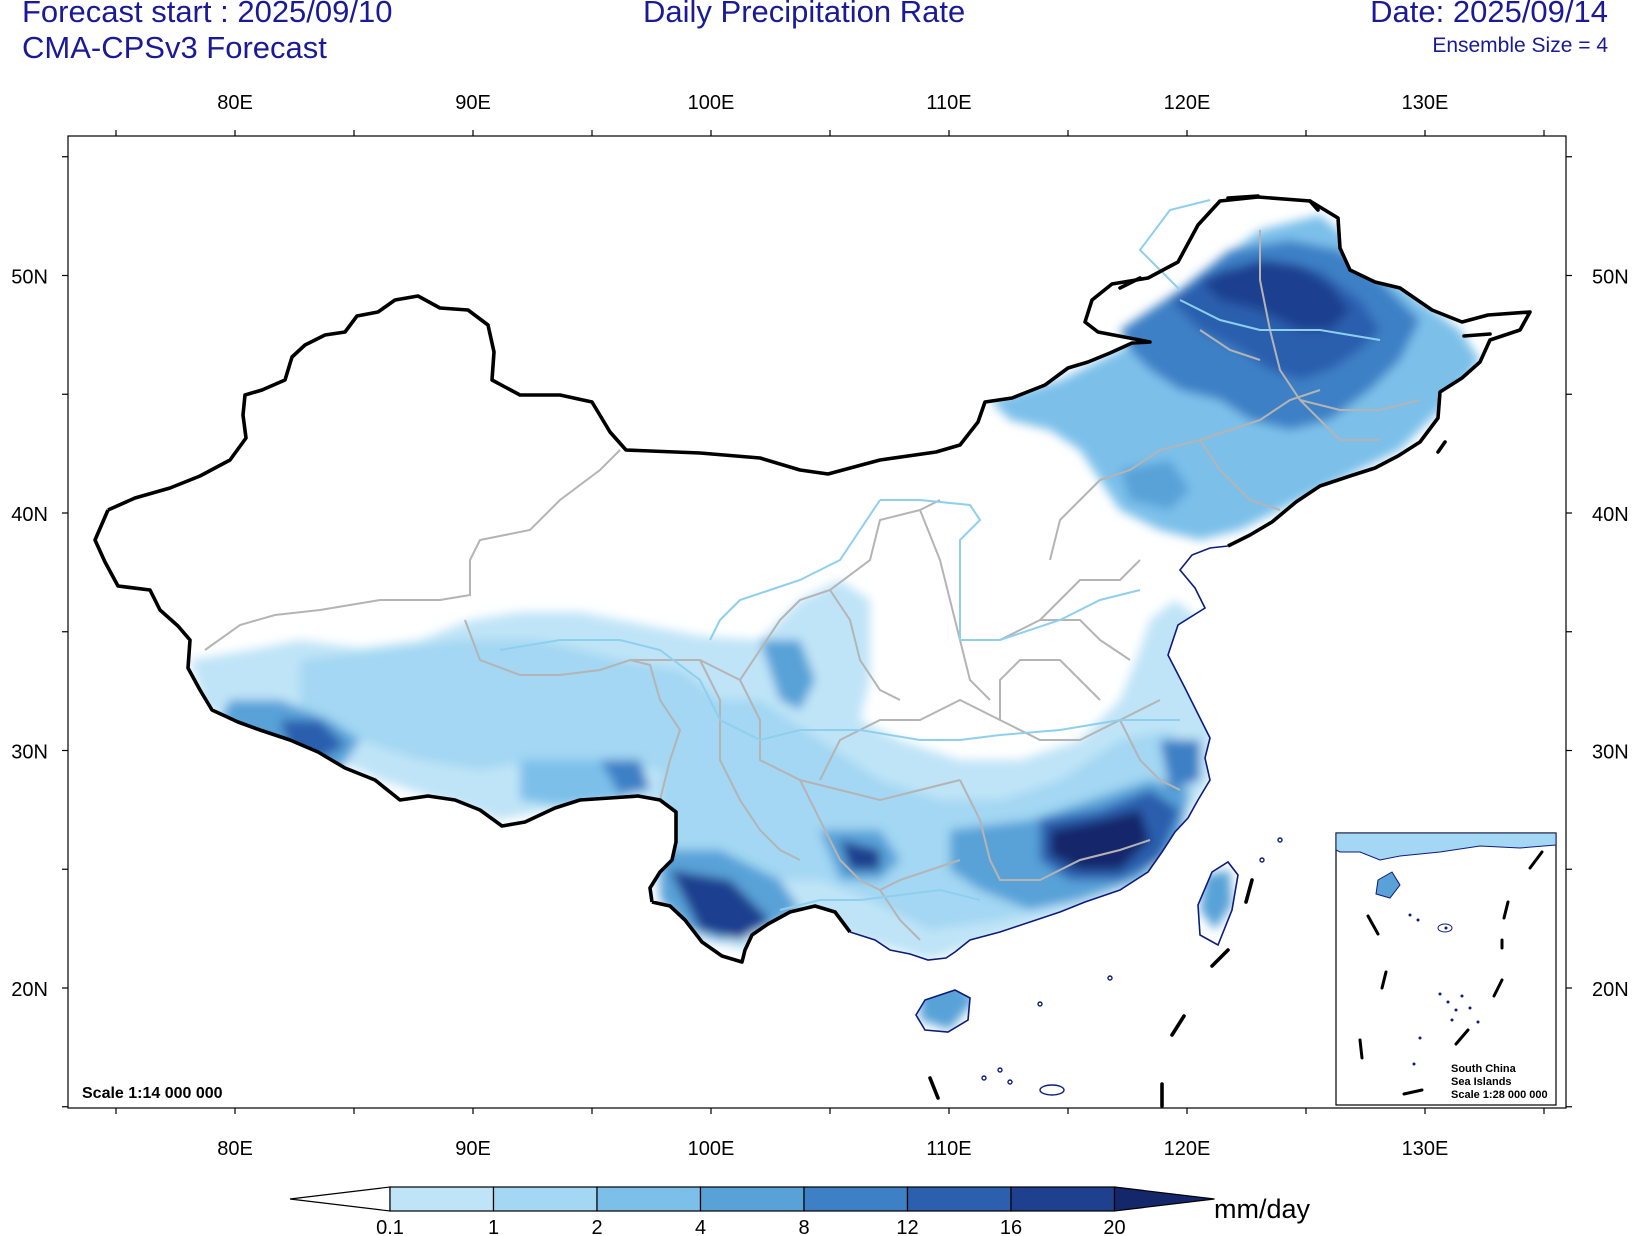 The image size is (1632, 1236). I want to click on lat-label-right: 30N, so click(1610, 753).